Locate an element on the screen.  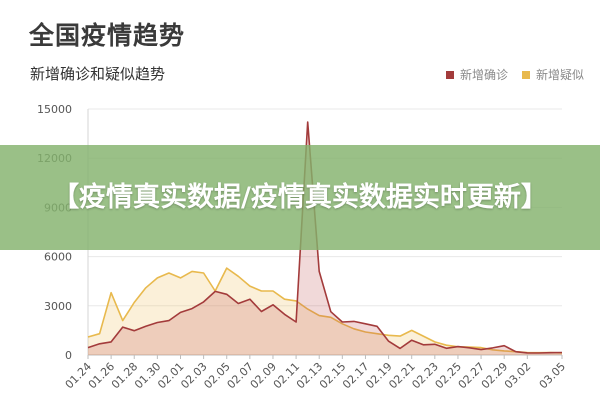
x-tick-label: 03.05 is located at coordinates (552, 375).